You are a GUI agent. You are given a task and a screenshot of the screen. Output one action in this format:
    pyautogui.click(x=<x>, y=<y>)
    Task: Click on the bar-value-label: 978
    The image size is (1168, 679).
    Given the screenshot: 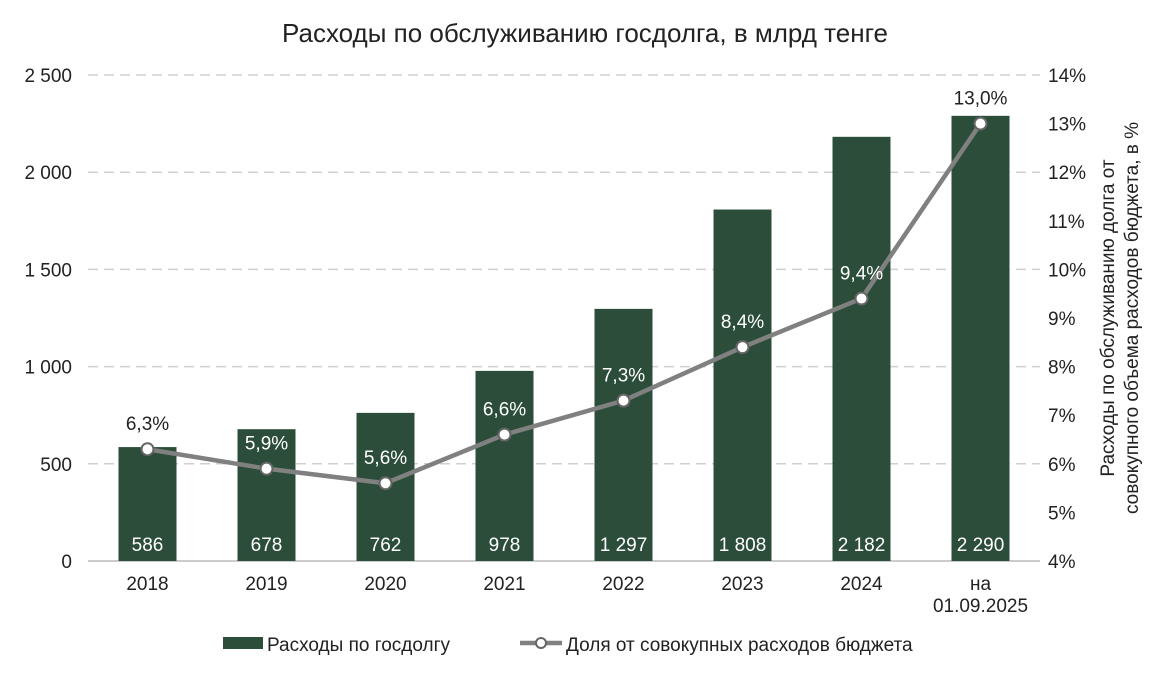 What is the action you would take?
    pyautogui.click(x=505, y=545)
    